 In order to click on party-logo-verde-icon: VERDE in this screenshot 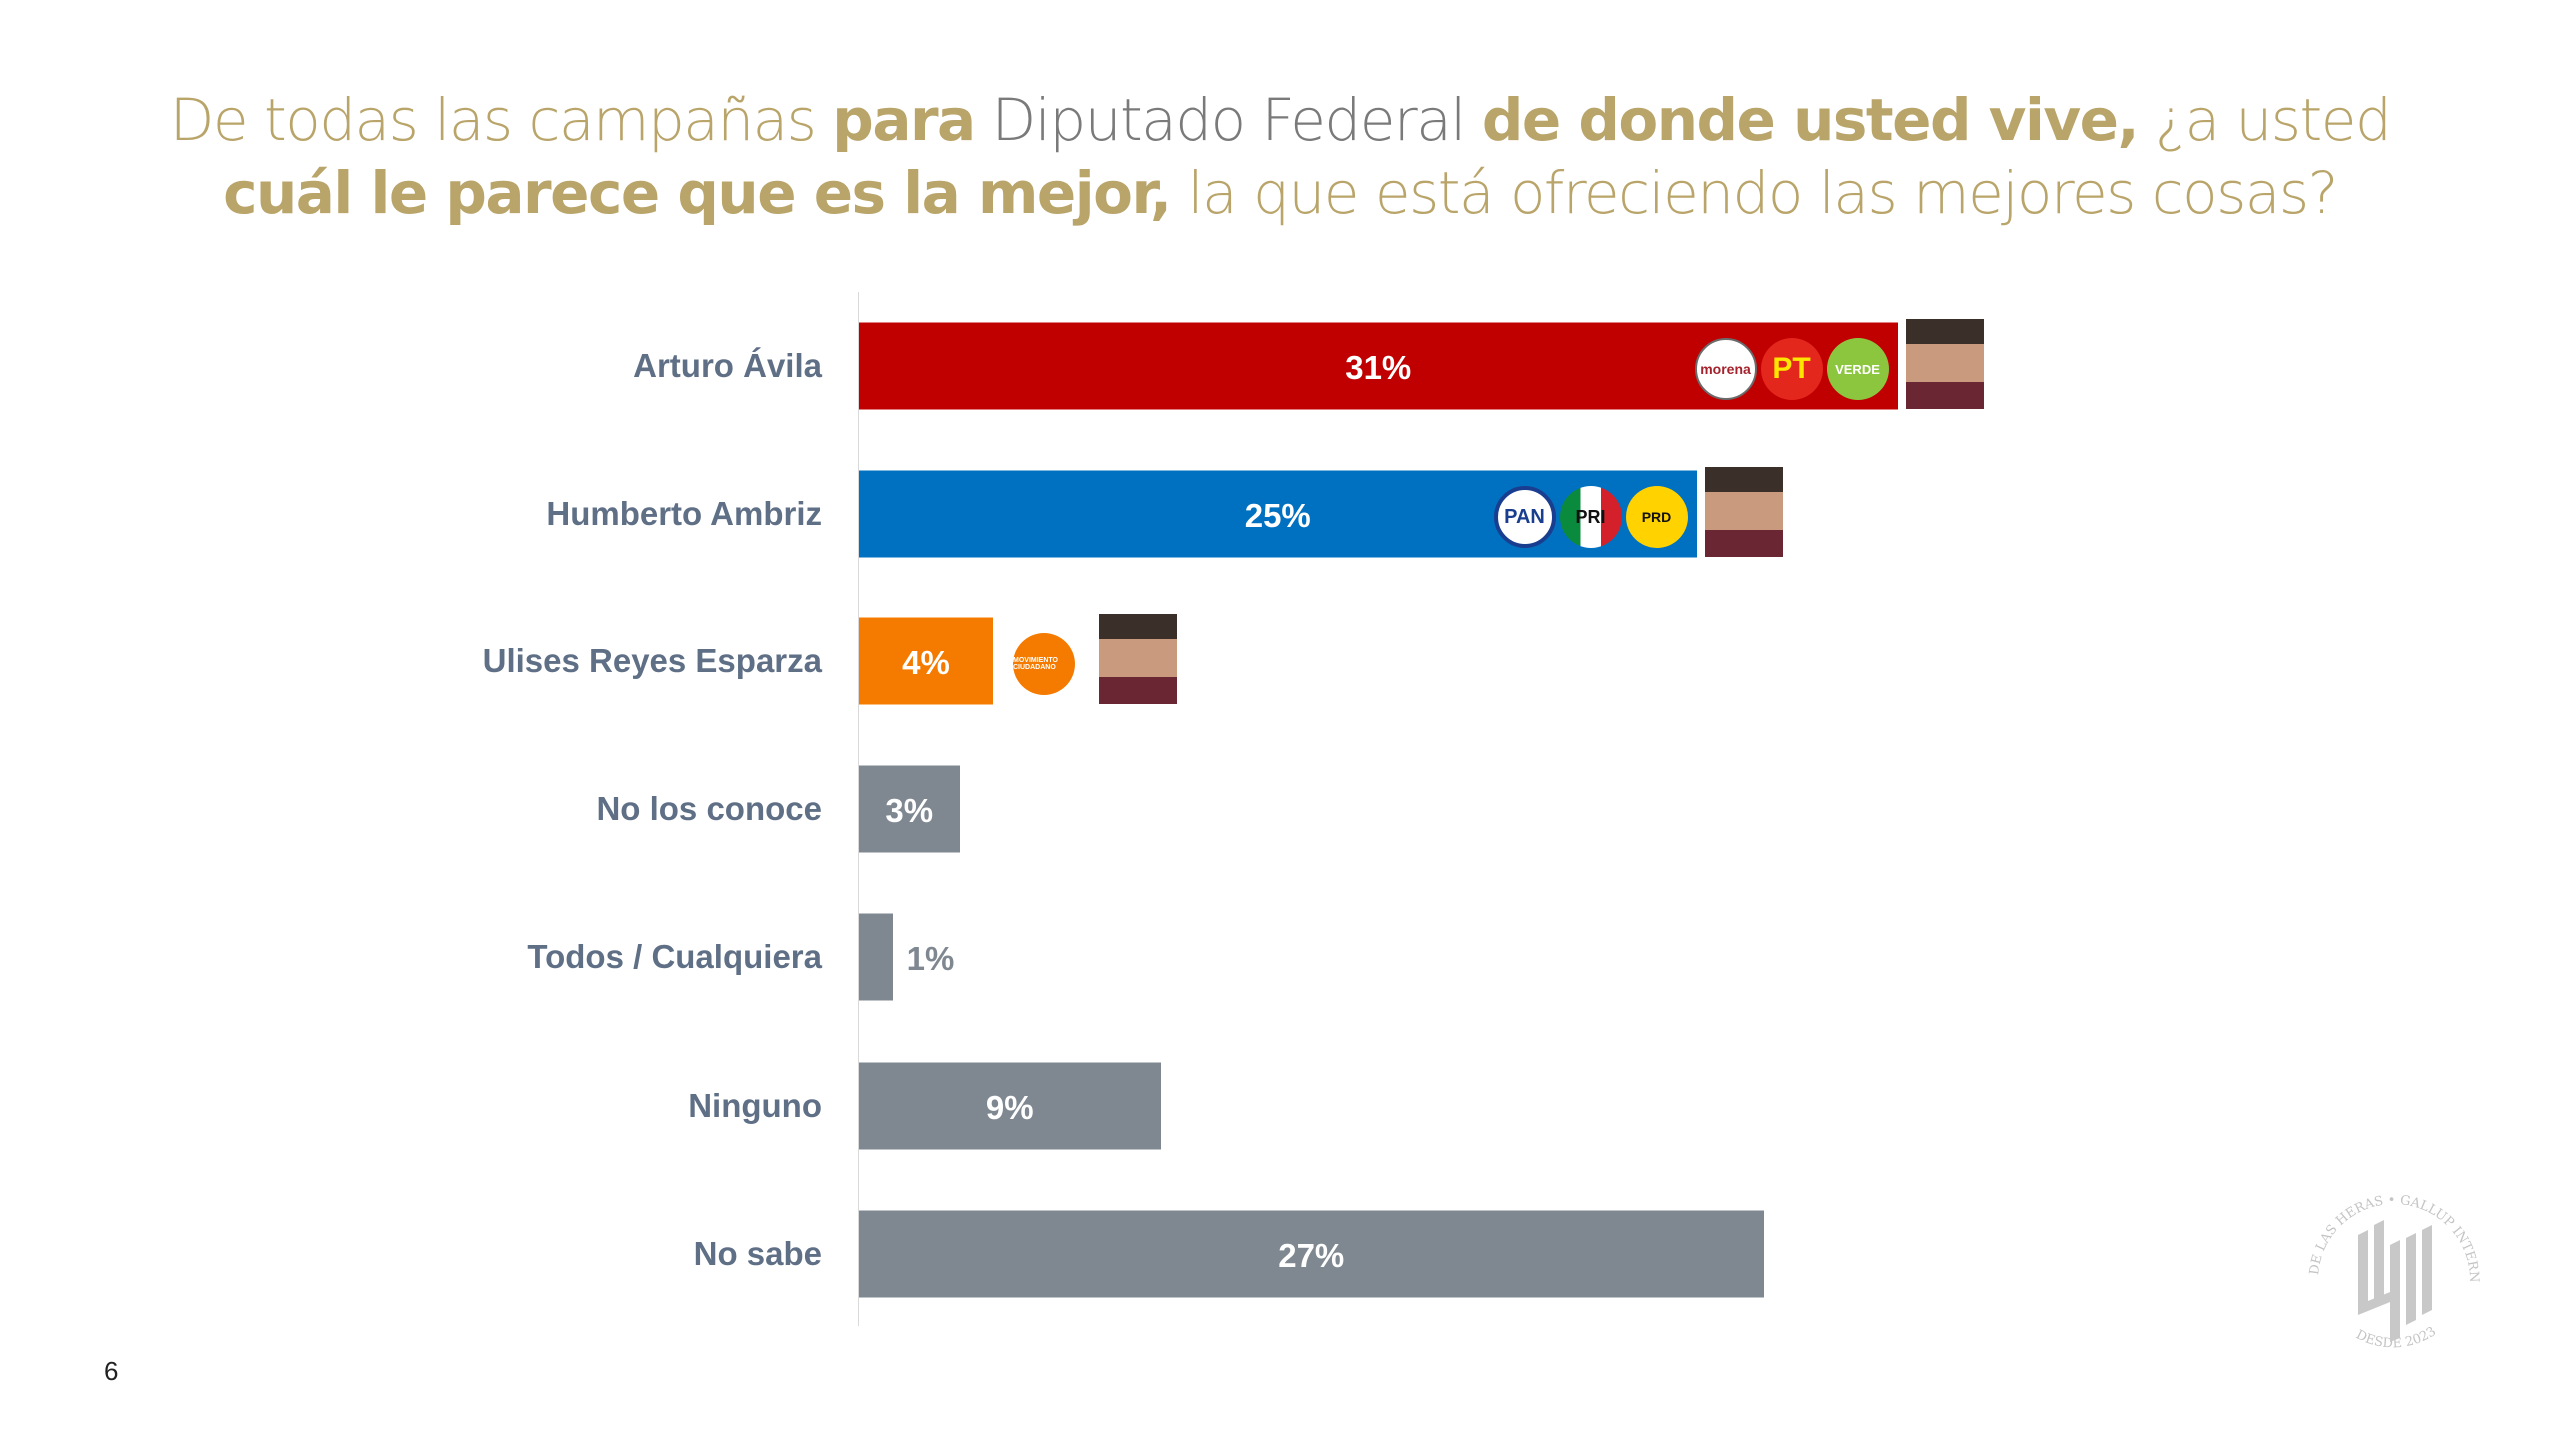, I will do `click(1857, 369)`.